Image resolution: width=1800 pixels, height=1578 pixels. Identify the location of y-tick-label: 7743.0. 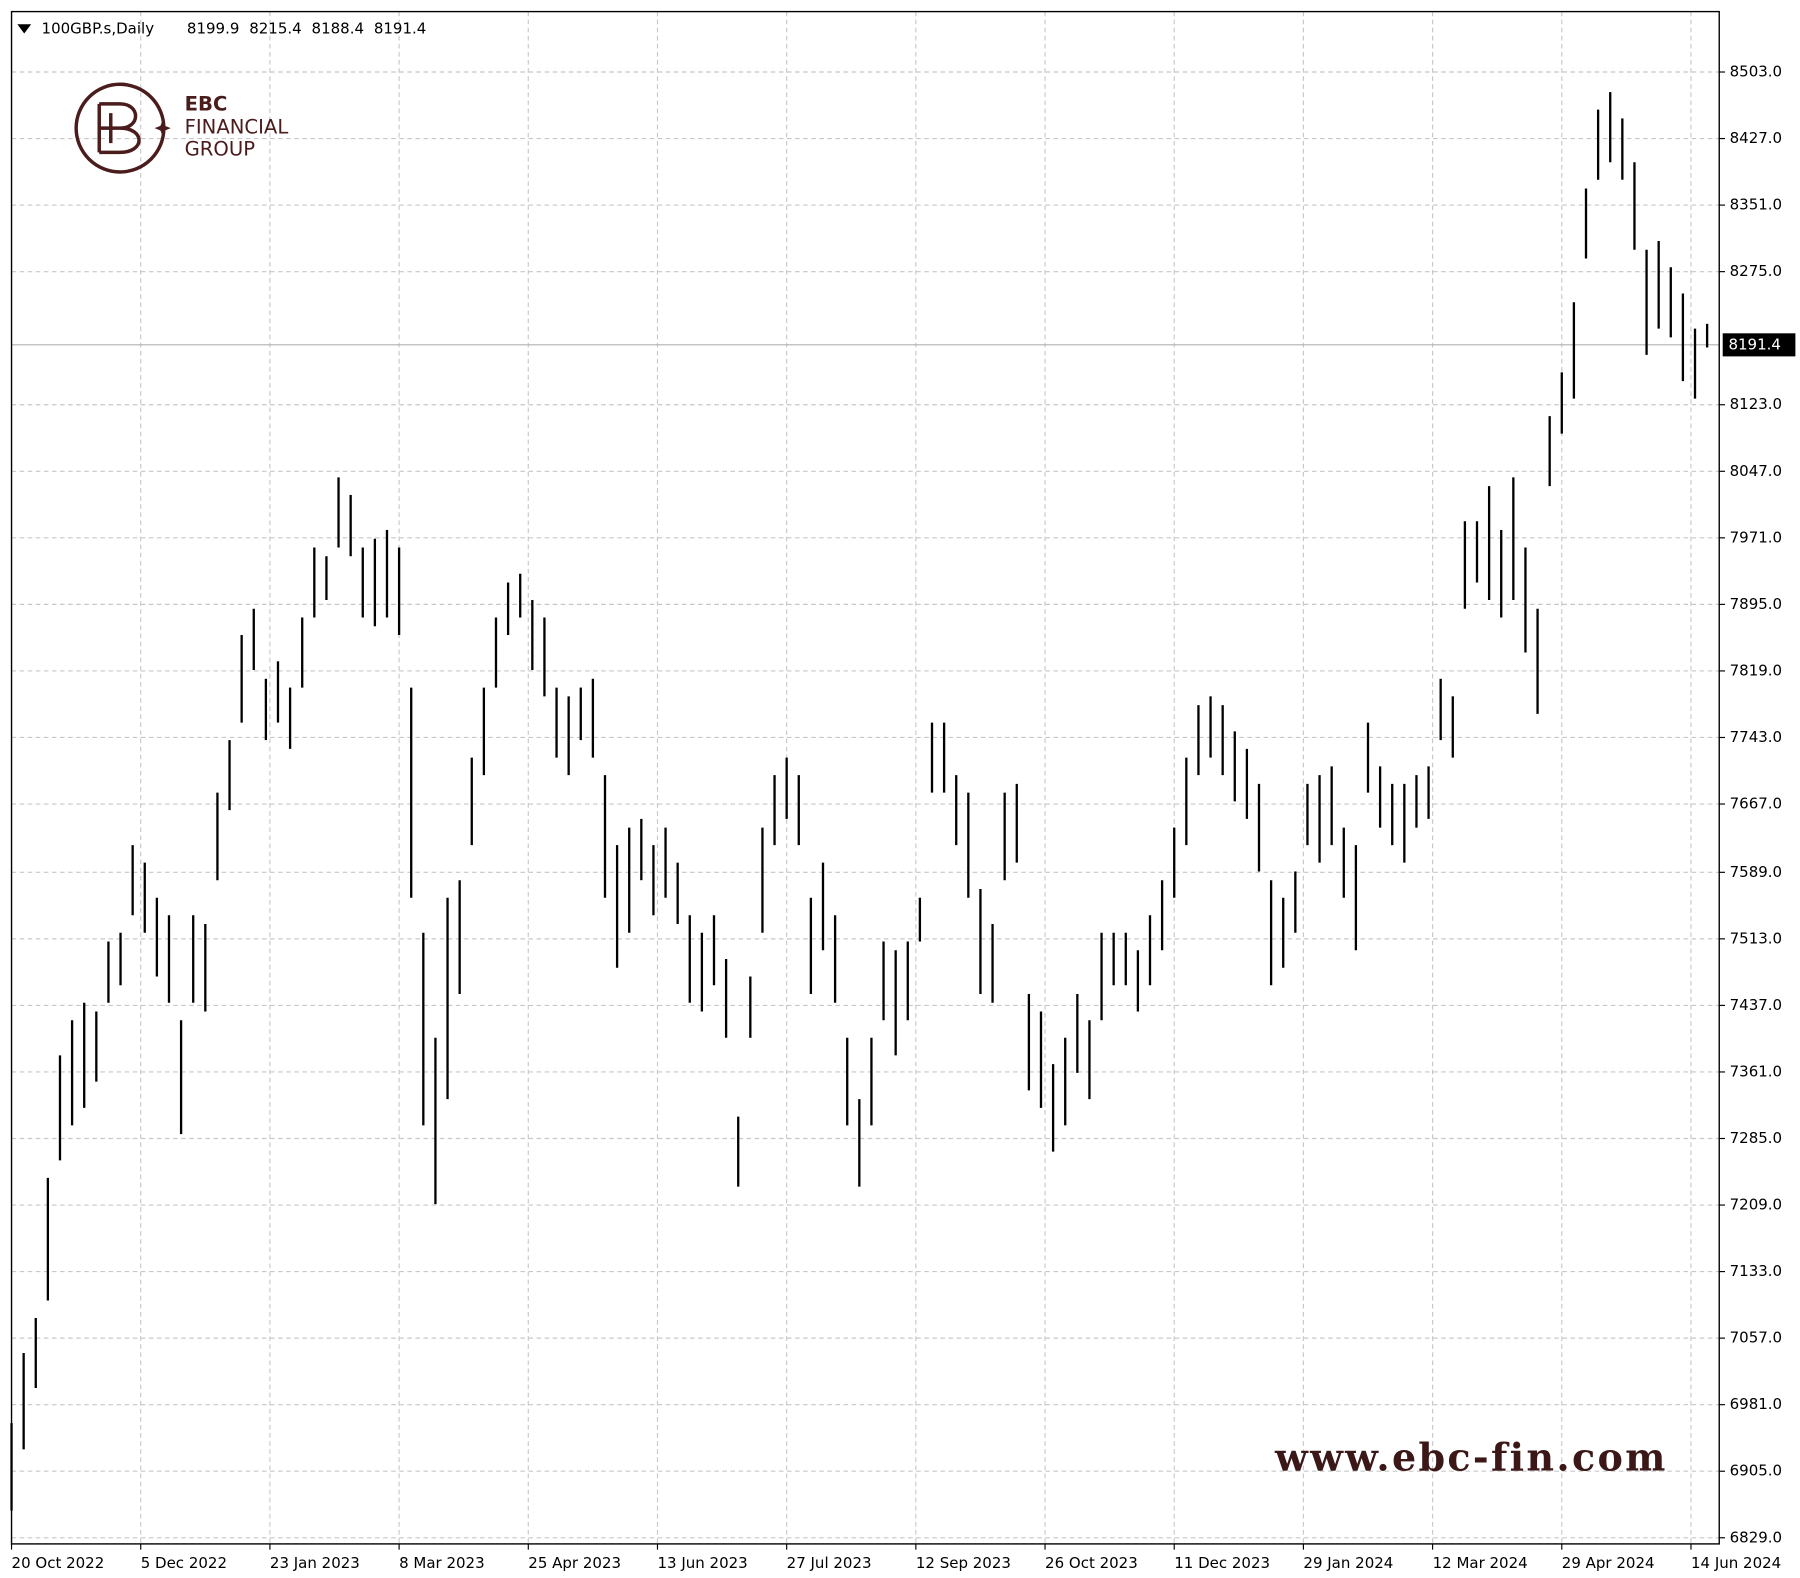
(1756, 737).